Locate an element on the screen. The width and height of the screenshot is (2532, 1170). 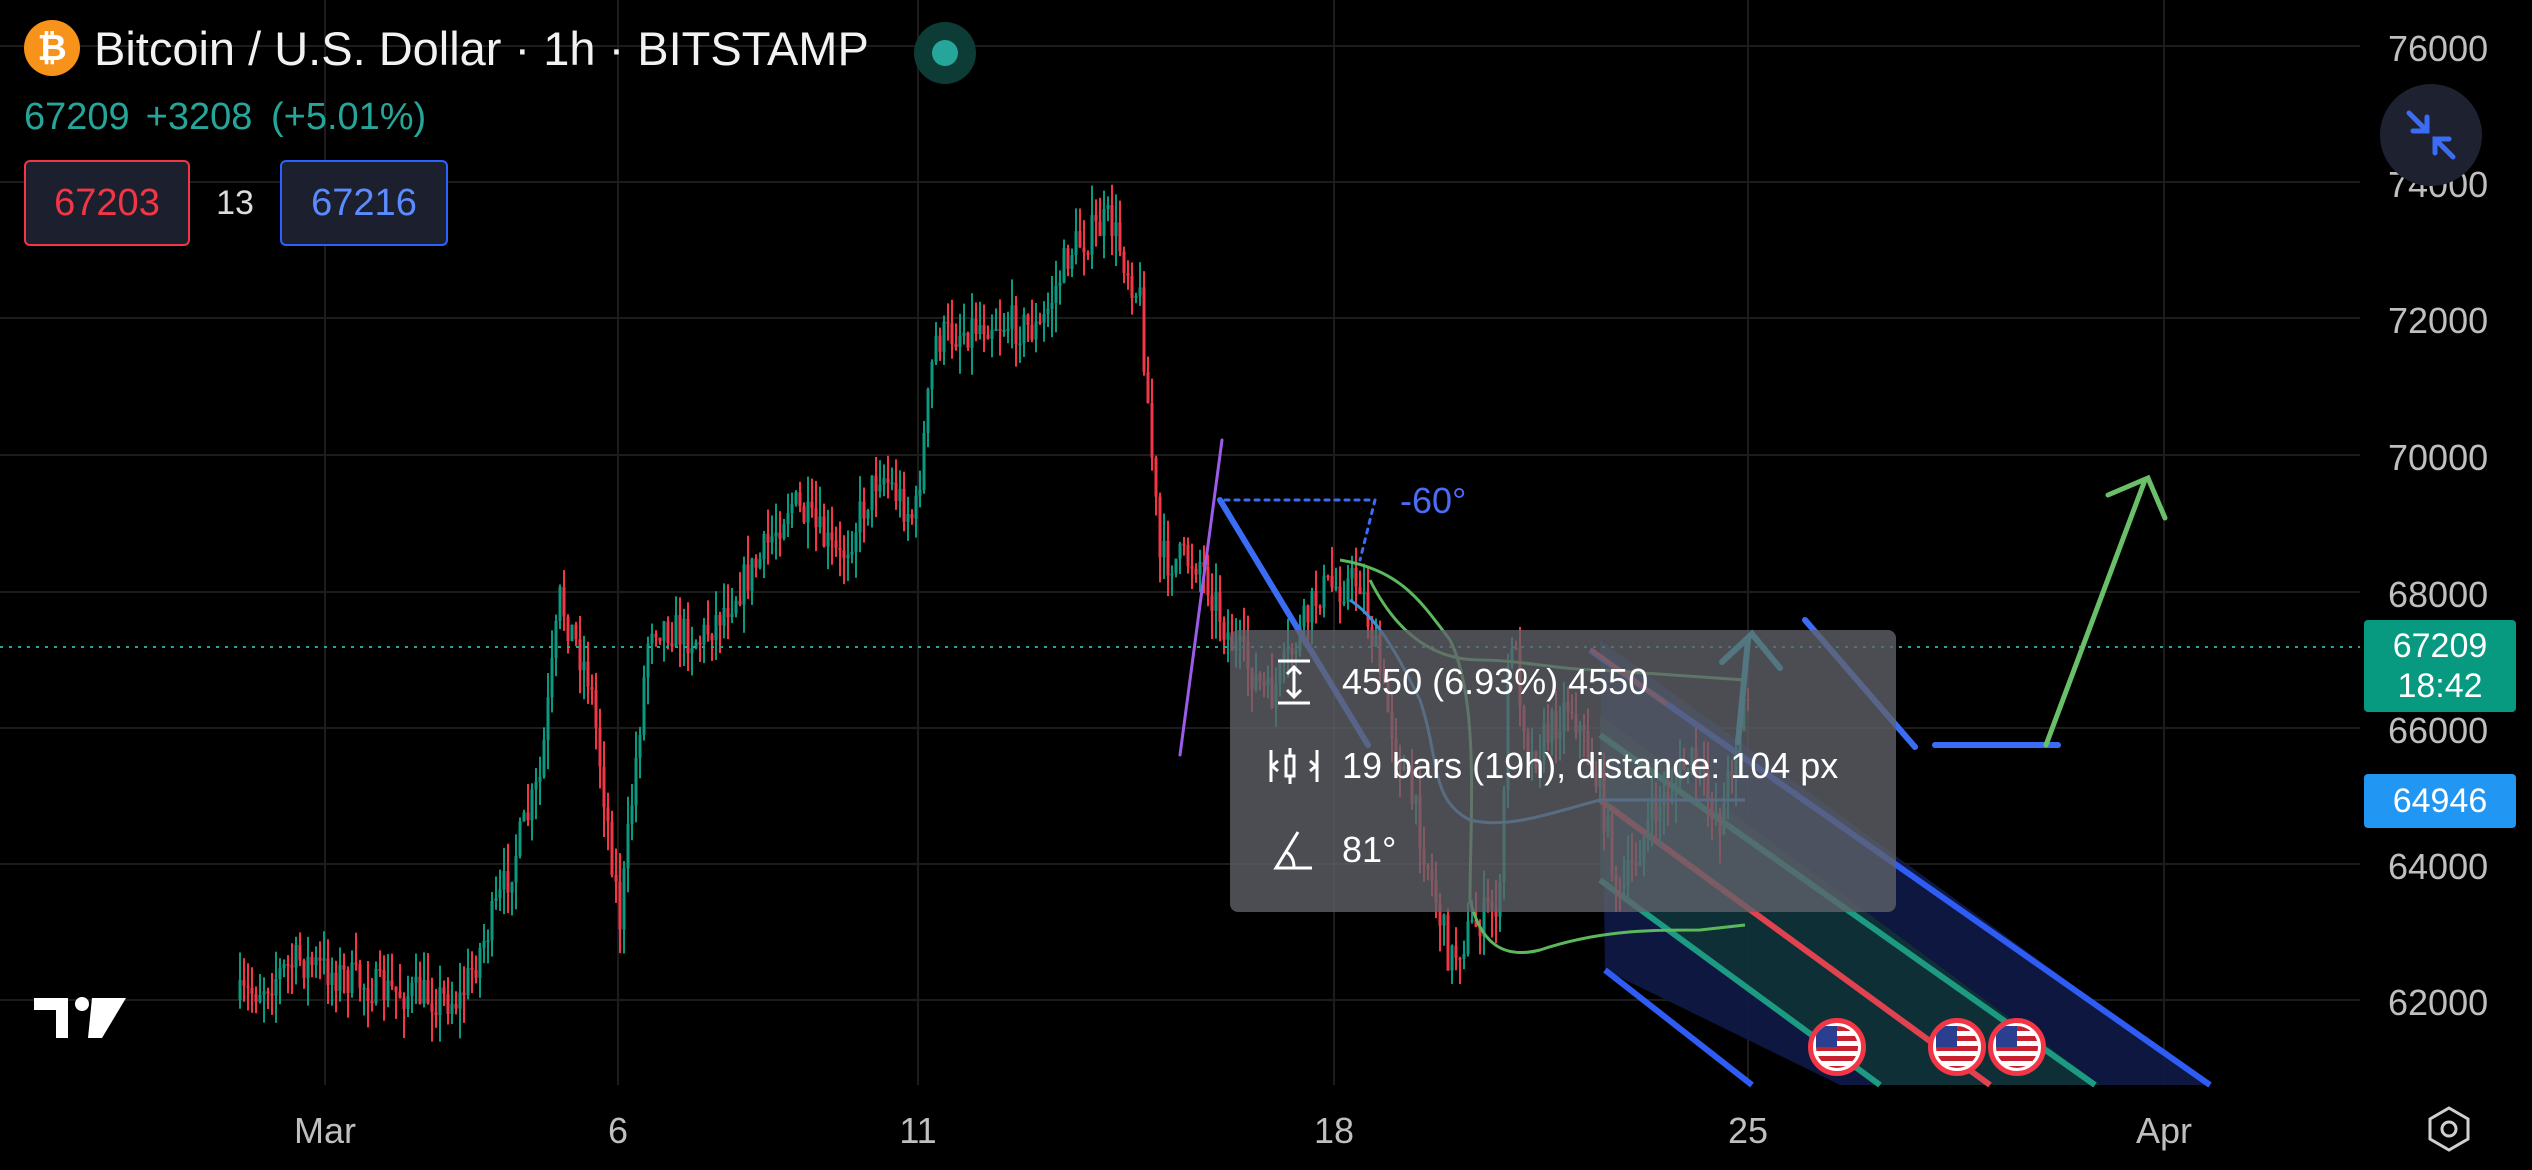
sell-button: 67203 is located at coordinates (107, 203).